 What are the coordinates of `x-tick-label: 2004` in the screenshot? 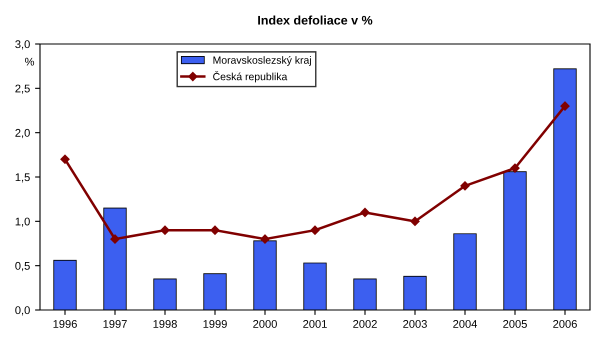 It's located at (465, 324).